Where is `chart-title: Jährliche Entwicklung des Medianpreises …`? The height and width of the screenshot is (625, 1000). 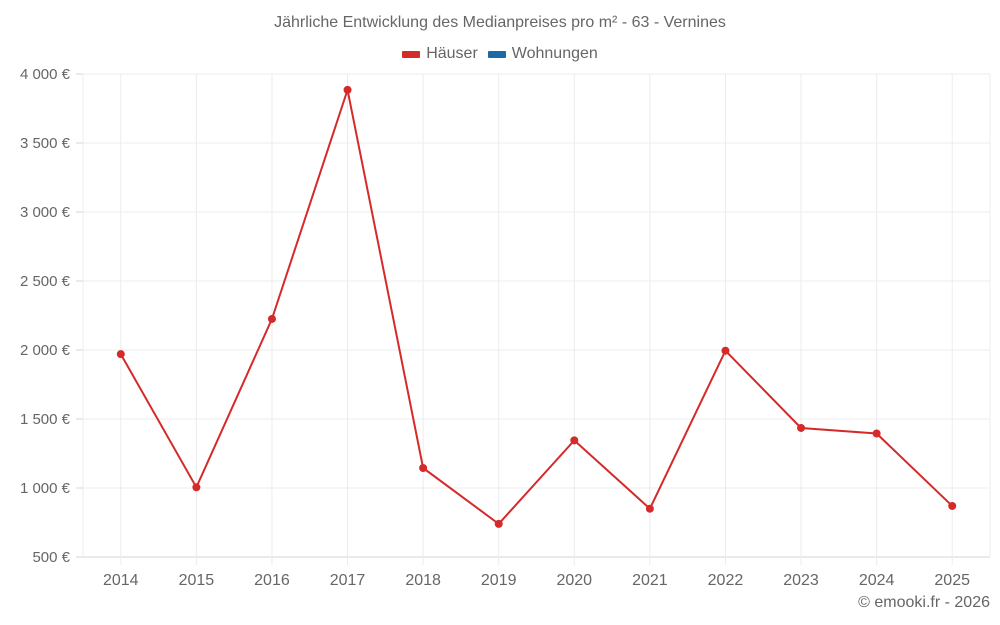
chart-title: Jährliche Entwicklung des Medianpreises … is located at coordinates (500, 22).